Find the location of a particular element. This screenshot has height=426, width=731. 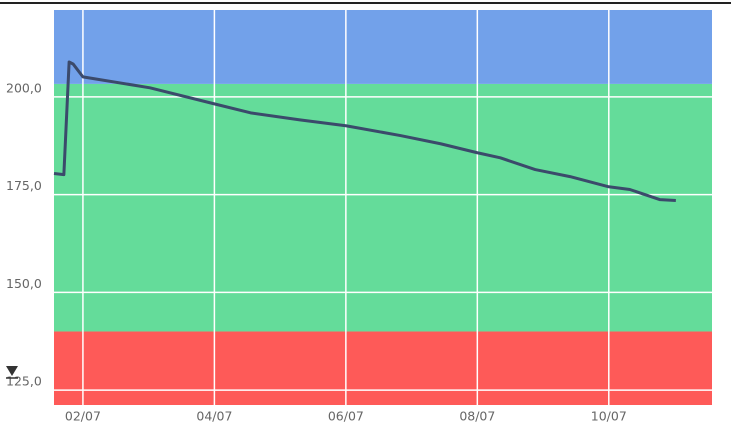

x-tick-label: 04/07 is located at coordinates (214, 416).